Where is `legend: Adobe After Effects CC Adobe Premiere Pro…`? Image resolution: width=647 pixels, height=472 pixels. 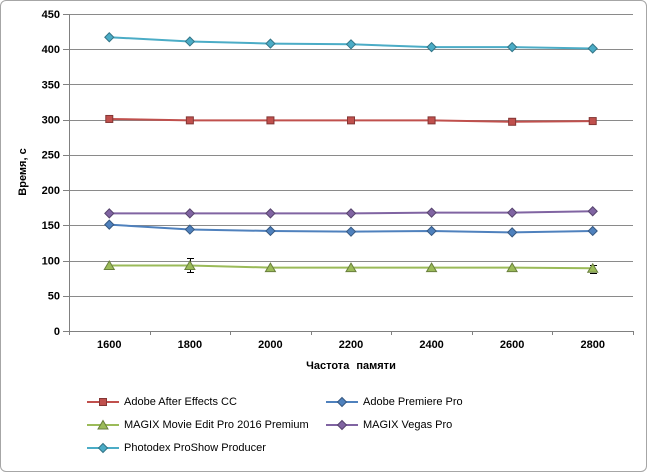
legend: Adobe After Effects CC Adobe Premiere Pro… is located at coordinates (275, 425).